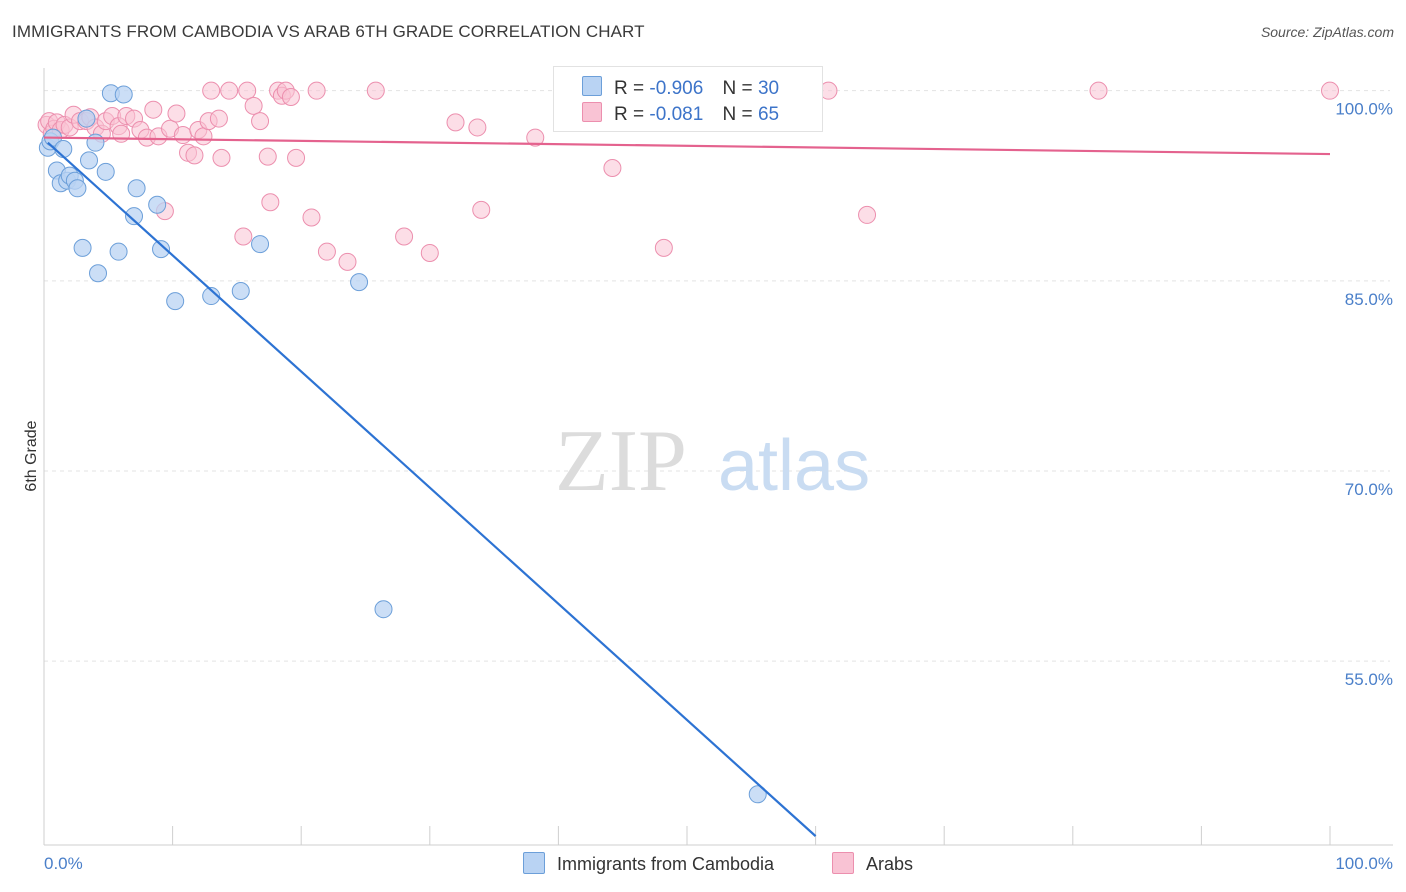  What do you see at coordinates (534, 863) in the screenshot?
I see `bottom-legend-swatch-cambodia` at bounding box center [534, 863].